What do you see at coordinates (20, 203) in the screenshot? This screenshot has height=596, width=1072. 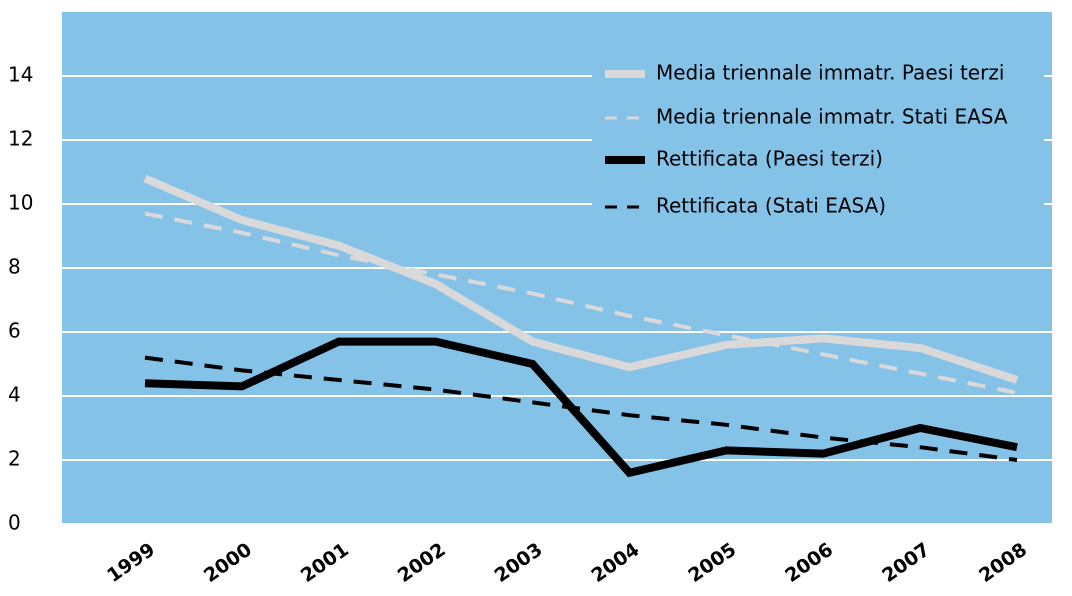 I see `y-tick-label: 10` at bounding box center [20, 203].